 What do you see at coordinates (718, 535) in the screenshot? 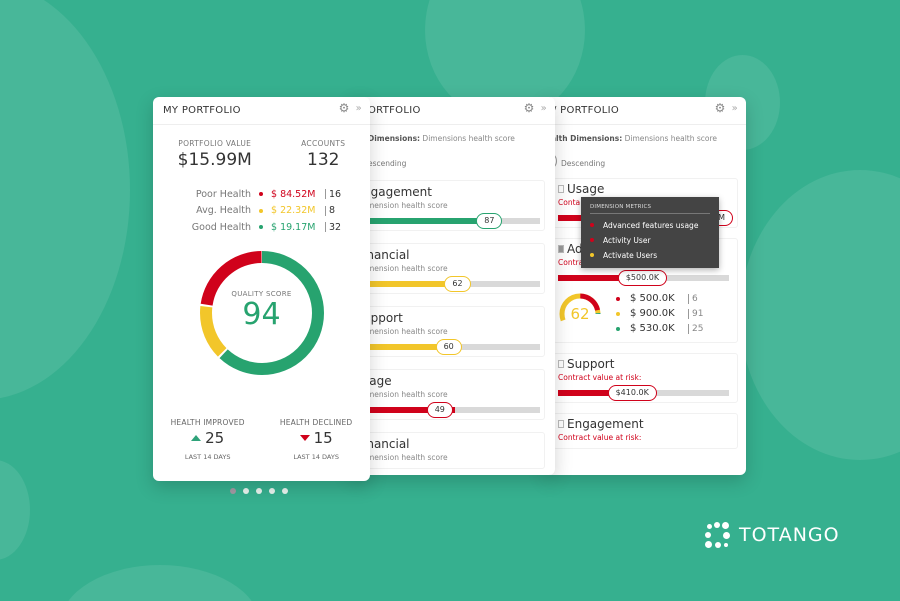
I see `totango-logo-icon` at bounding box center [718, 535].